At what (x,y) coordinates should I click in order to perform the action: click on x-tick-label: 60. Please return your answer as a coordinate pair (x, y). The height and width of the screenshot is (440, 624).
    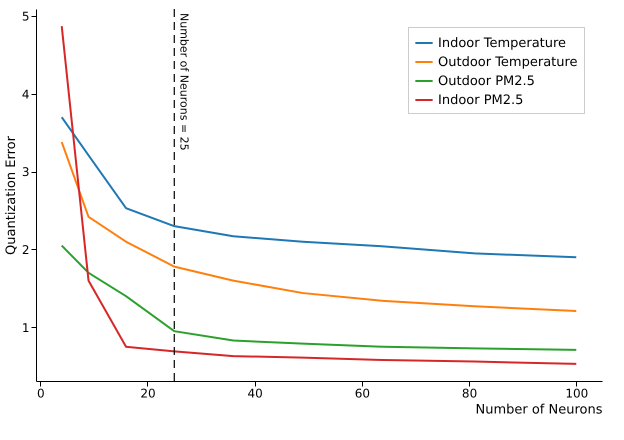
    Looking at the image, I should click on (362, 393).